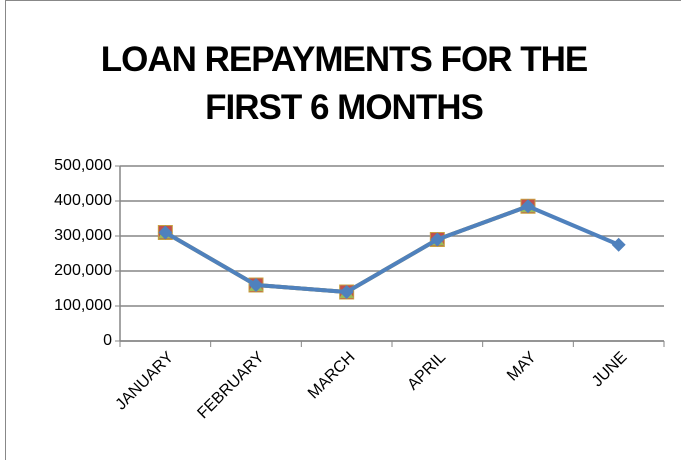 This screenshot has height=460, width=681. Describe the element at coordinates (426, 371) in the screenshot. I see `x-tick-label: APRIL` at that location.